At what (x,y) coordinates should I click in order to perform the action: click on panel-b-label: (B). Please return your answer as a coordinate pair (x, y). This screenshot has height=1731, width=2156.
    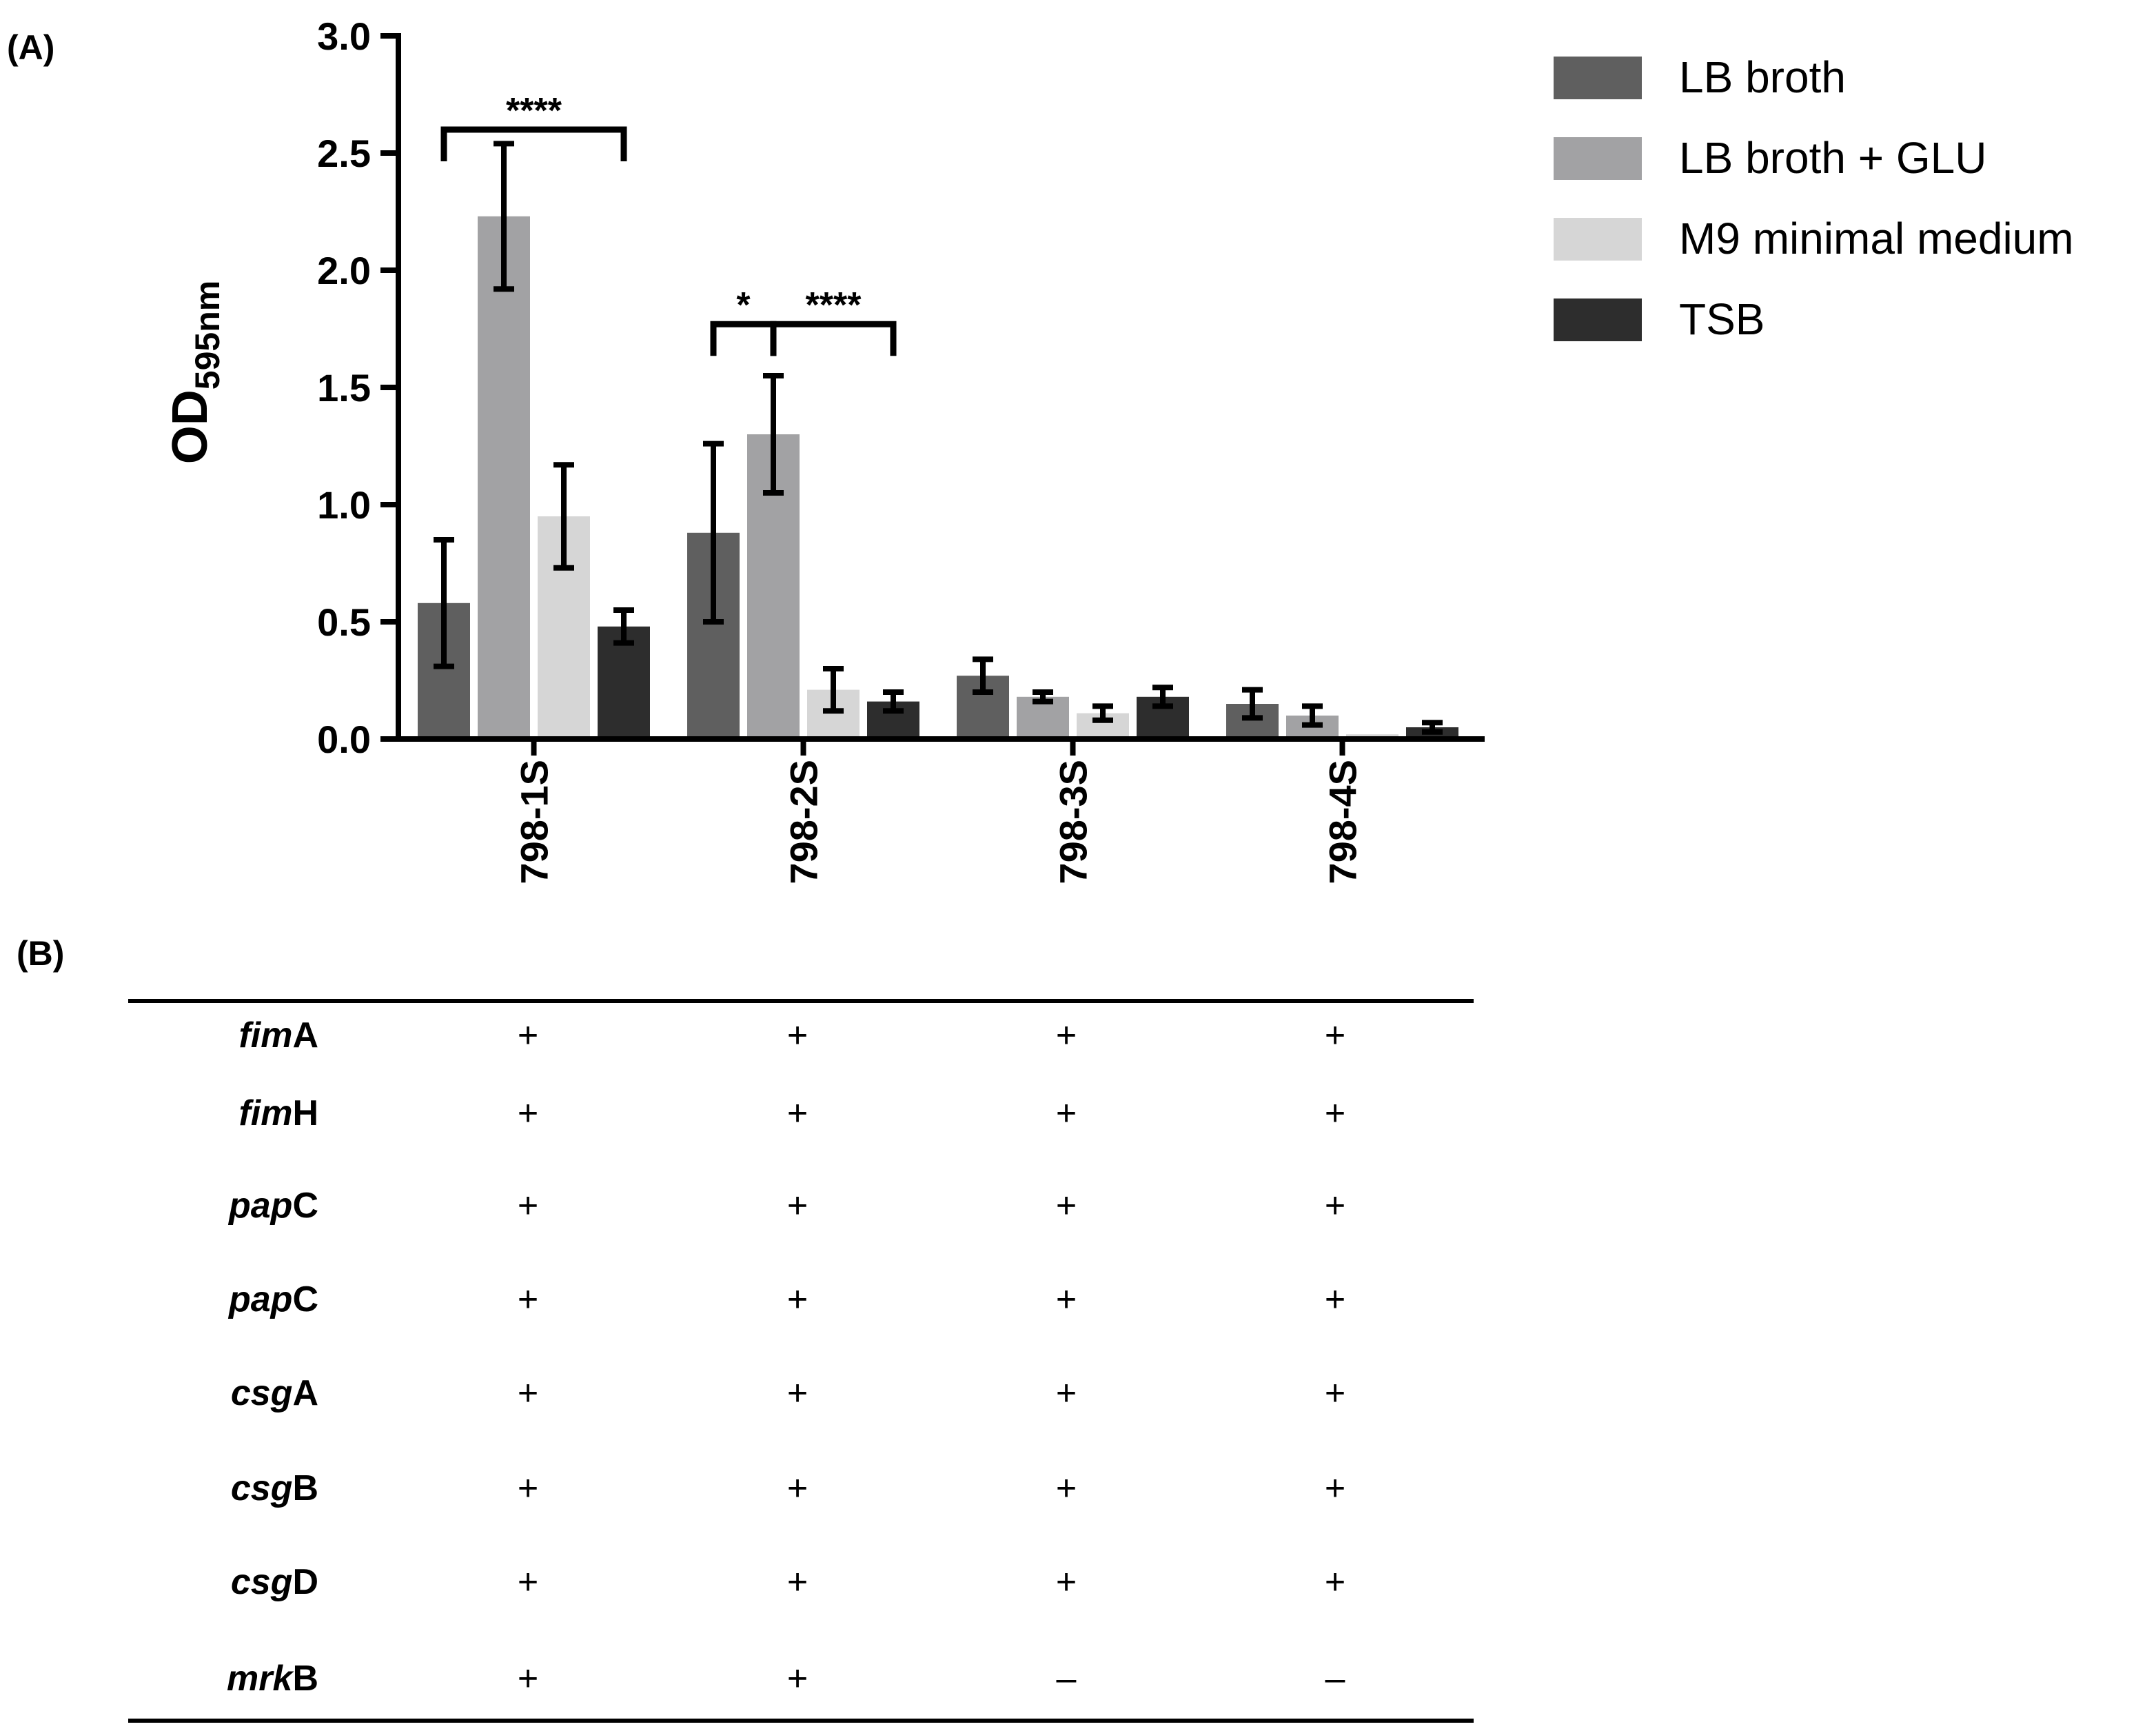
    Looking at the image, I should click on (40, 953).